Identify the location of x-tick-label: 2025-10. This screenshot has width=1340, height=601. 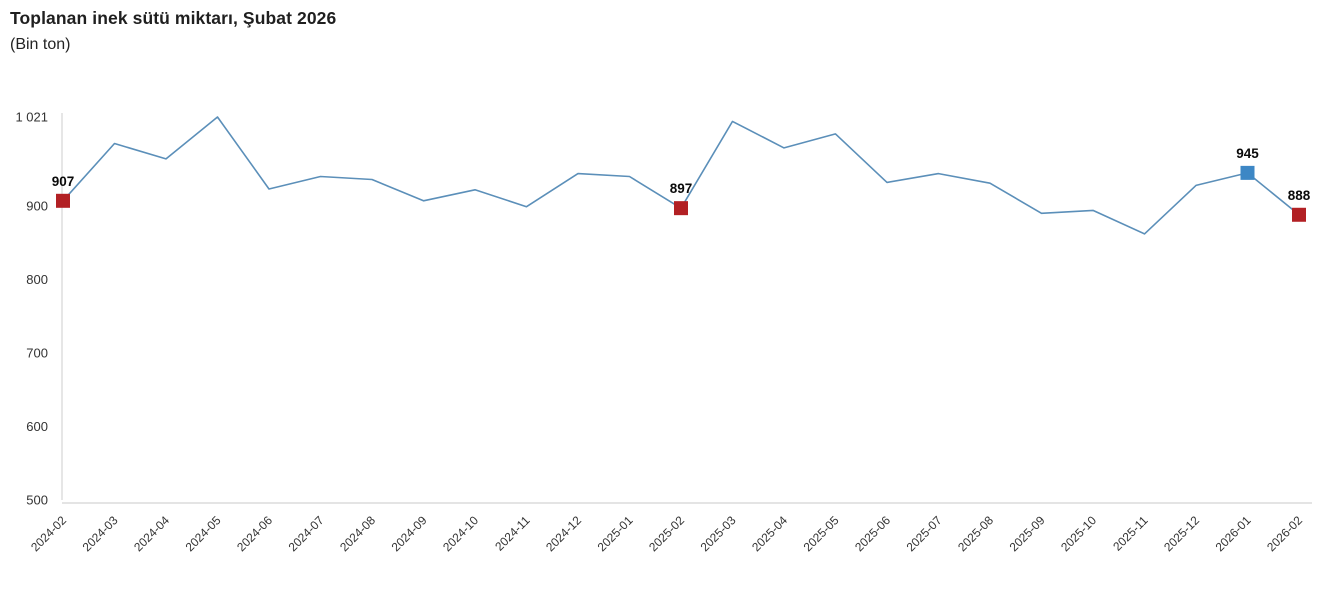
(1078, 533).